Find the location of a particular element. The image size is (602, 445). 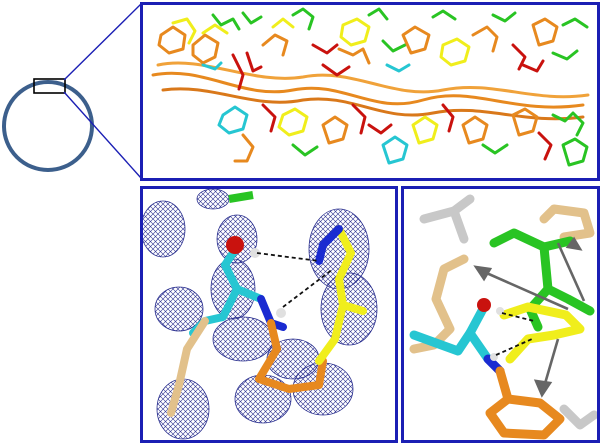

zoom-line-top is located at coordinates (102, 42).